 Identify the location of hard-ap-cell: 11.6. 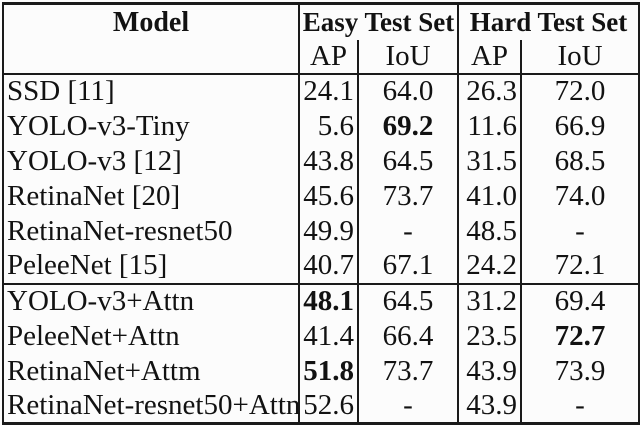
(490, 126).